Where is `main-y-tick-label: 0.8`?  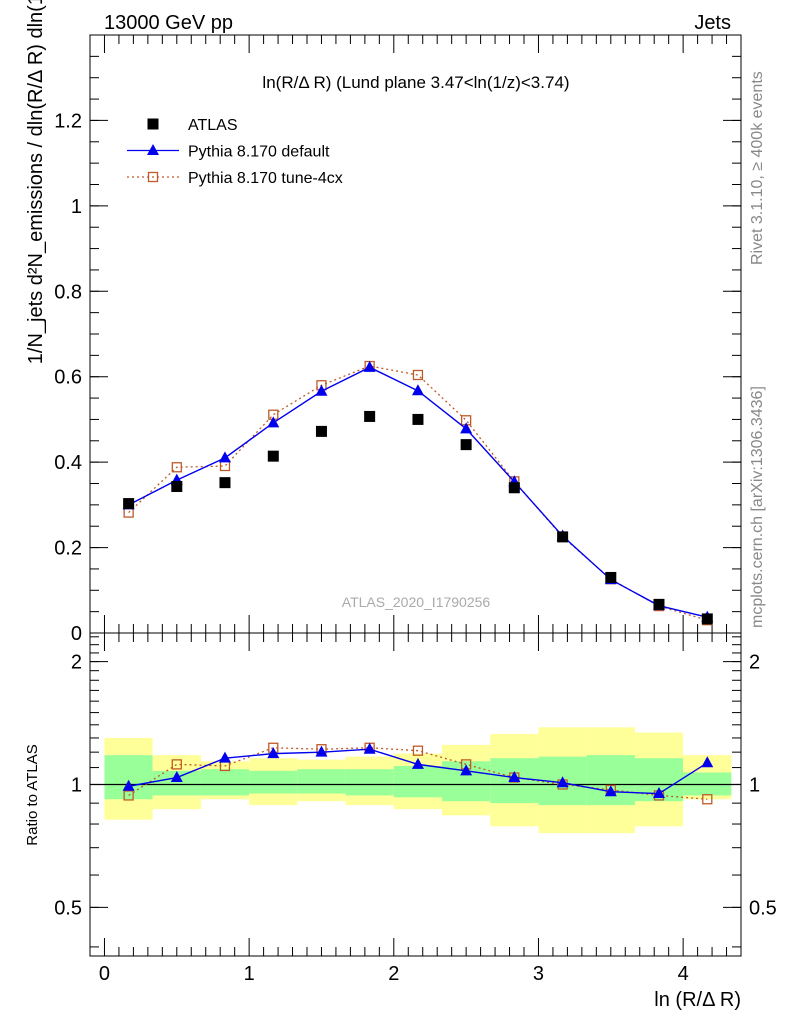
main-y-tick-label: 0.8 is located at coordinates (68, 292).